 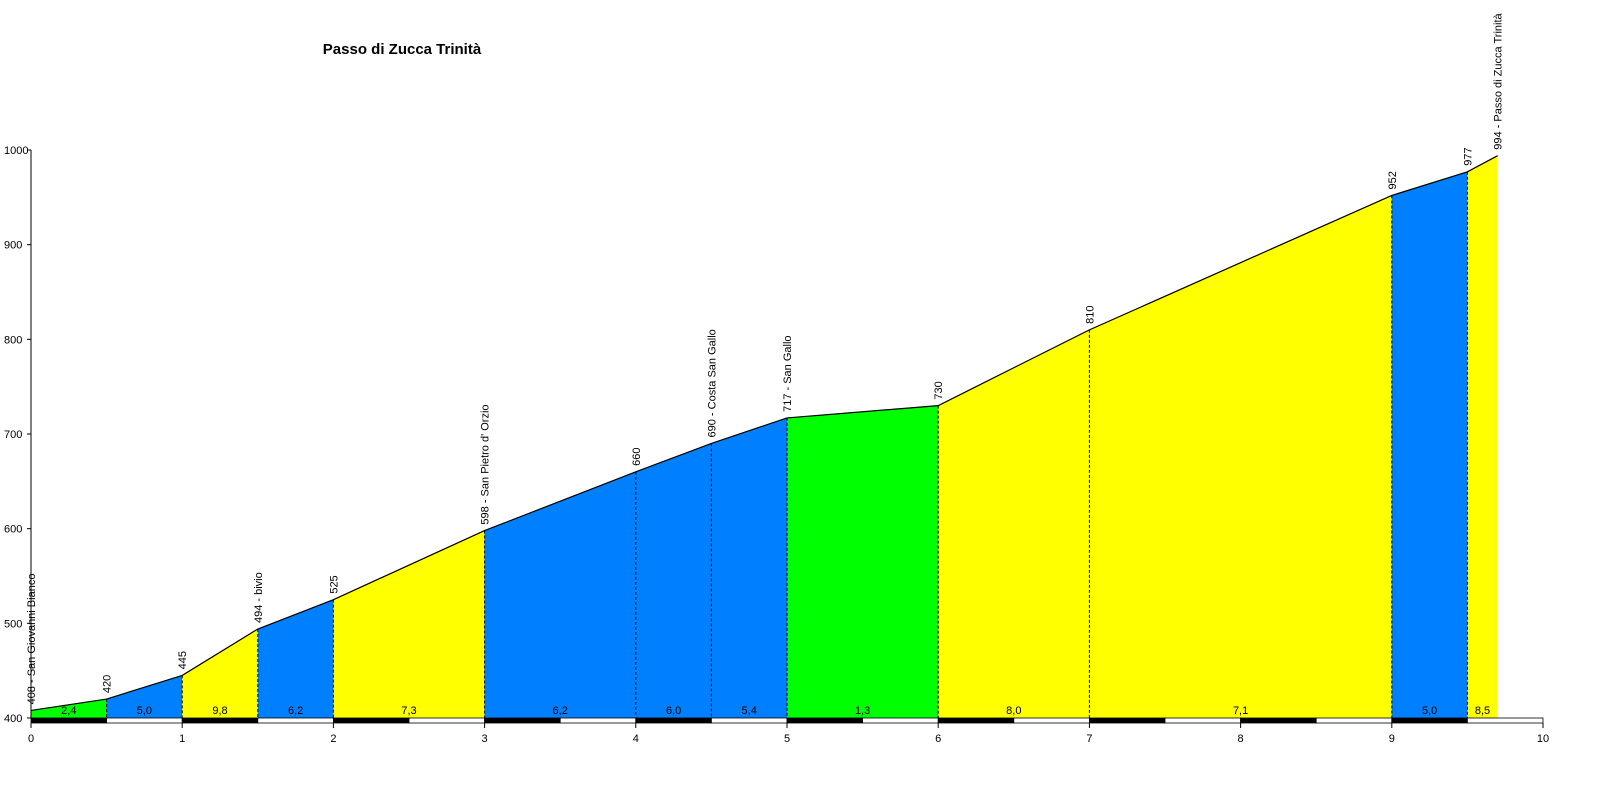 What do you see at coordinates (16, 151) in the screenshot?
I see `y-tick-label: 1000` at bounding box center [16, 151].